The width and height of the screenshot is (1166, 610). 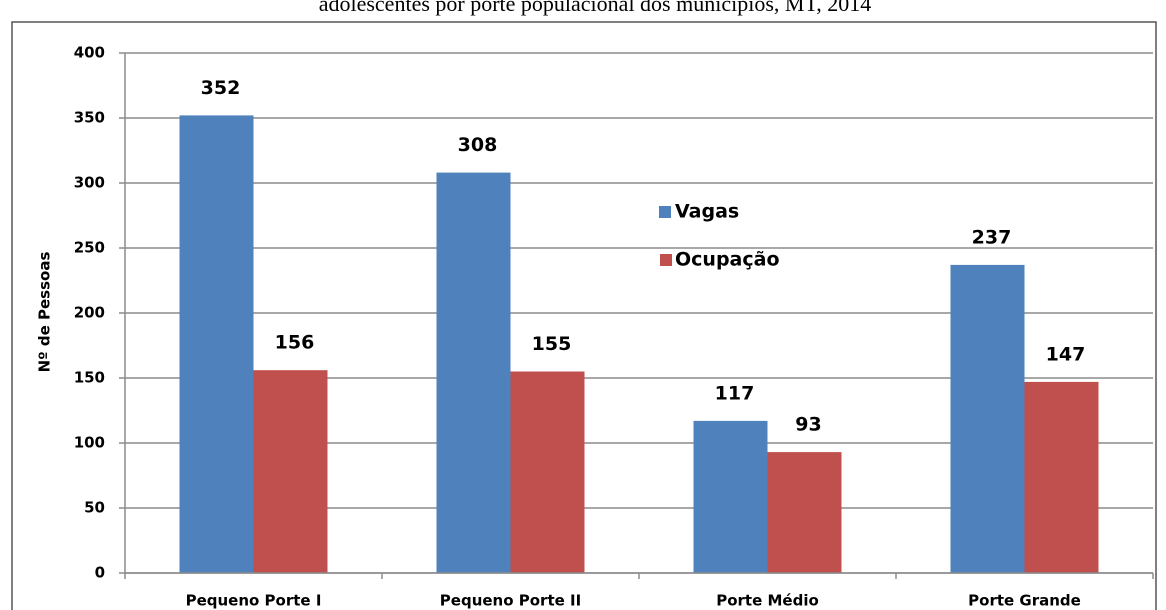 What do you see at coordinates (808, 425) in the screenshot?
I see `data-label: 93` at bounding box center [808, 425].